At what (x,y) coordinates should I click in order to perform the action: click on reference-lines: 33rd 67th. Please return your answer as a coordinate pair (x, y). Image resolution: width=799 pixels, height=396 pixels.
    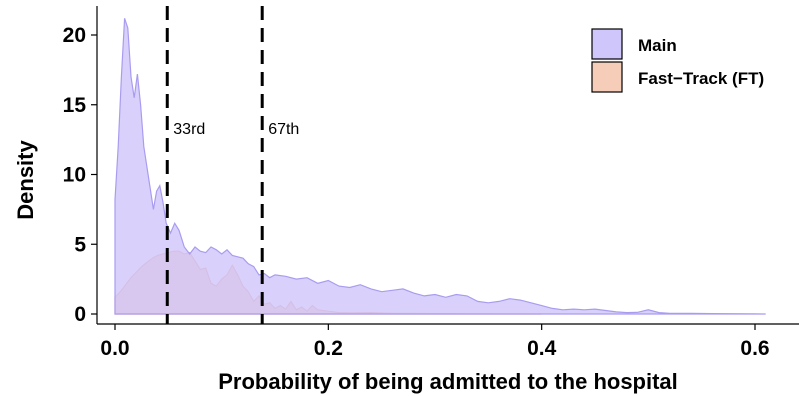
    Looking at the image, I should click on (232, 165).